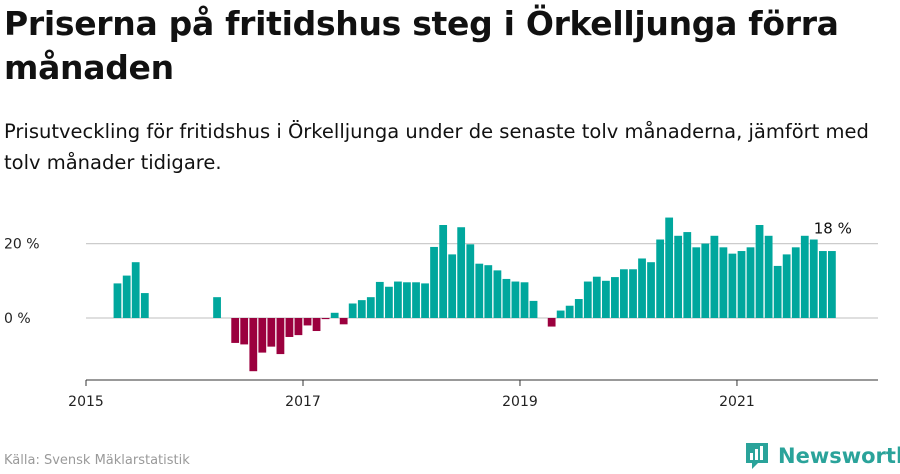 The image size is (900, 474). What do you see at coordinates (17, 319) in the screenshot?
I see `y-tick-label: 0 %` at bounding box center [17, 319].